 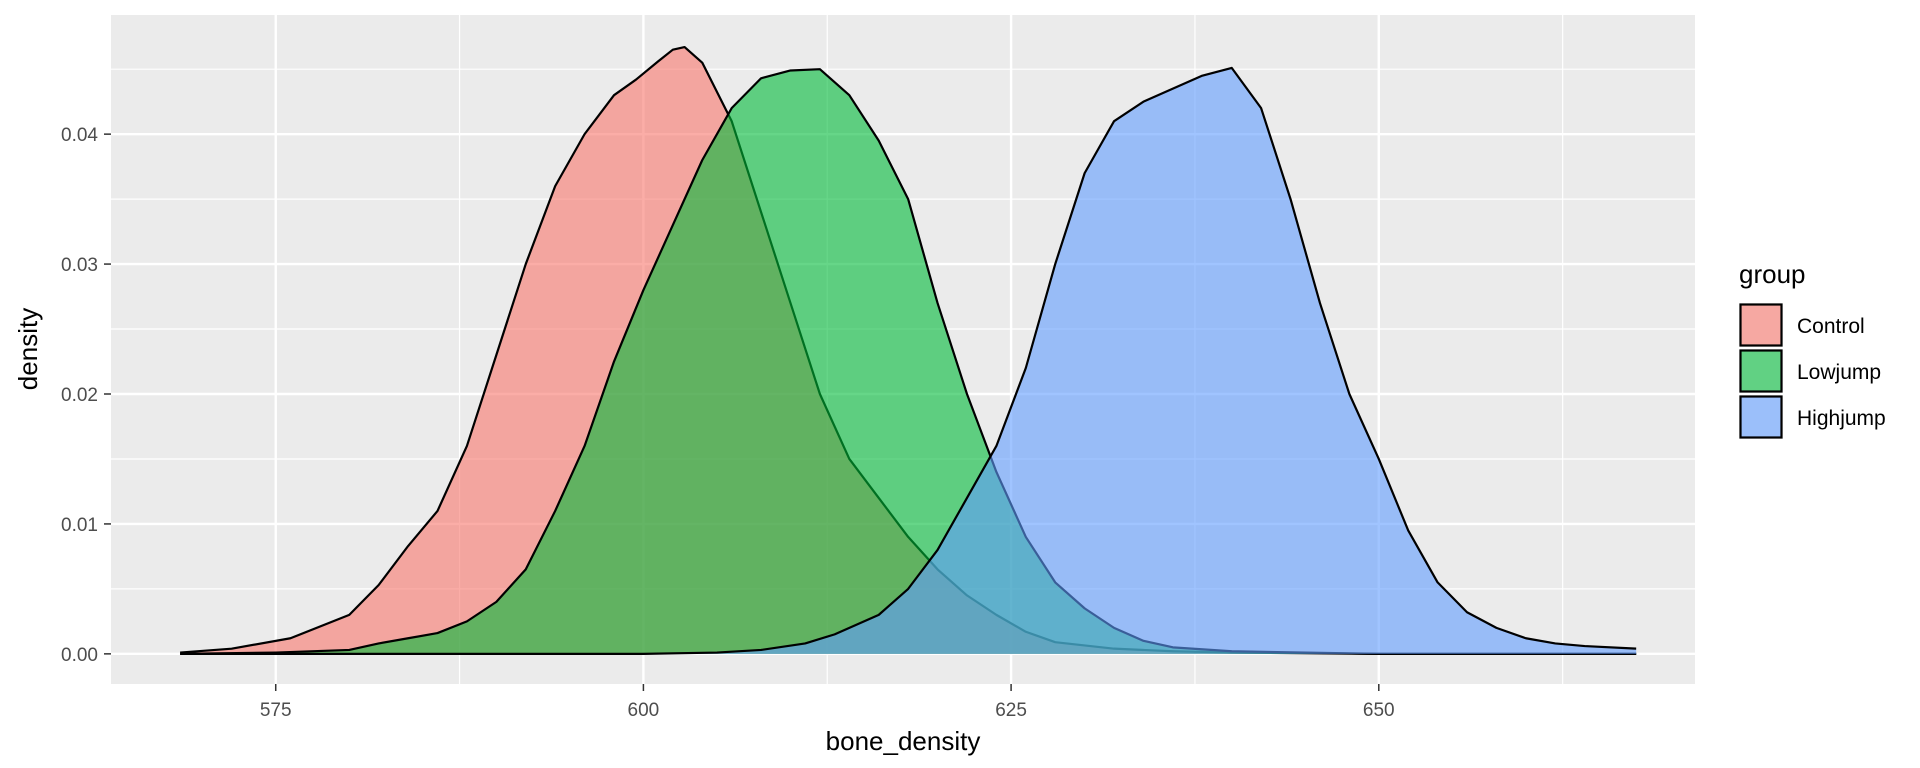 I want to click on legend-items: Control Lowjump Highjump, so click(x=1812, y=371).